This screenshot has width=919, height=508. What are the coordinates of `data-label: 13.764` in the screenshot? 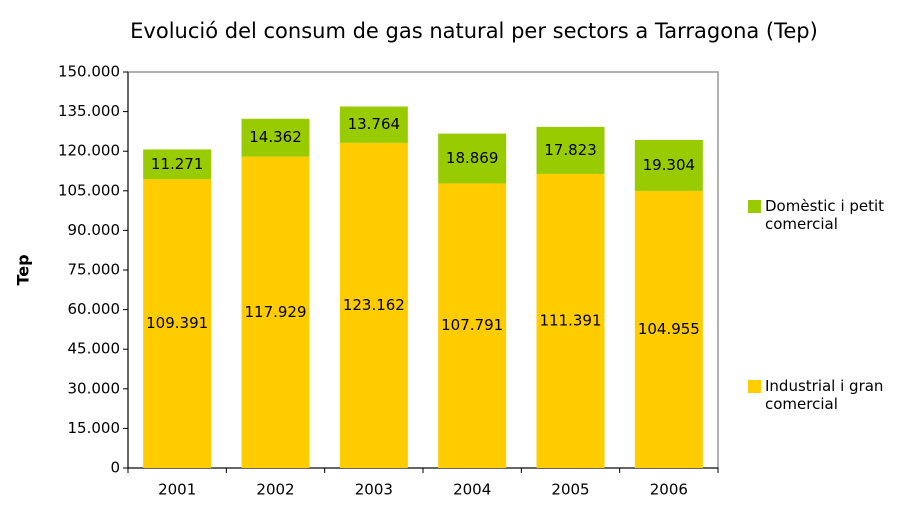 It's located at (374, 124).